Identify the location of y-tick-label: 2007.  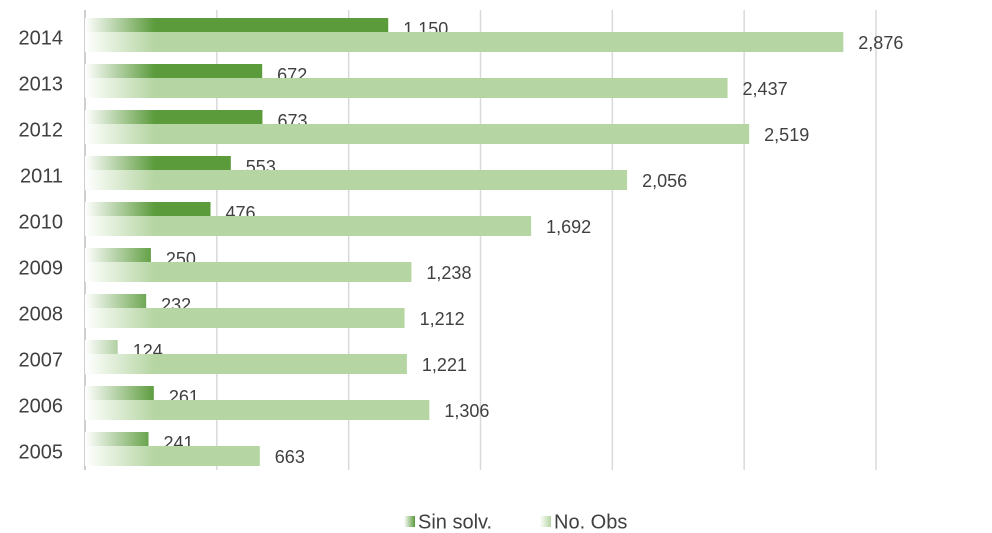
(41, 360).